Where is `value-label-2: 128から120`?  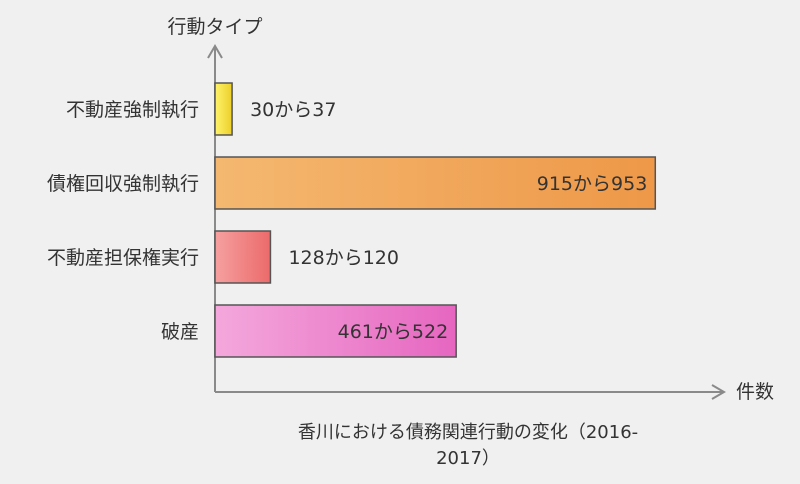
value-label-2: 128から120 is located at coordinates (343, 258).